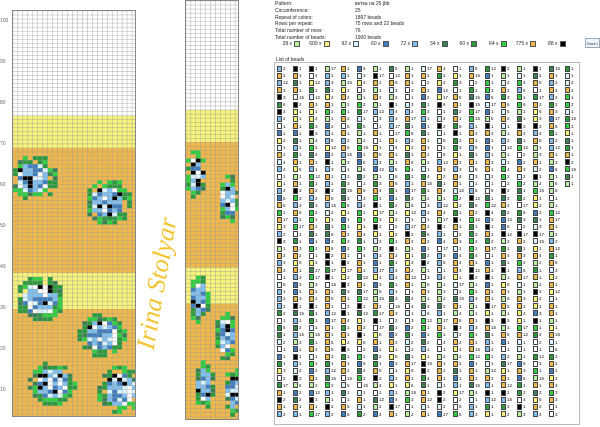  I want to click on info-row: Total number of rows: 76, so click(339, 31).